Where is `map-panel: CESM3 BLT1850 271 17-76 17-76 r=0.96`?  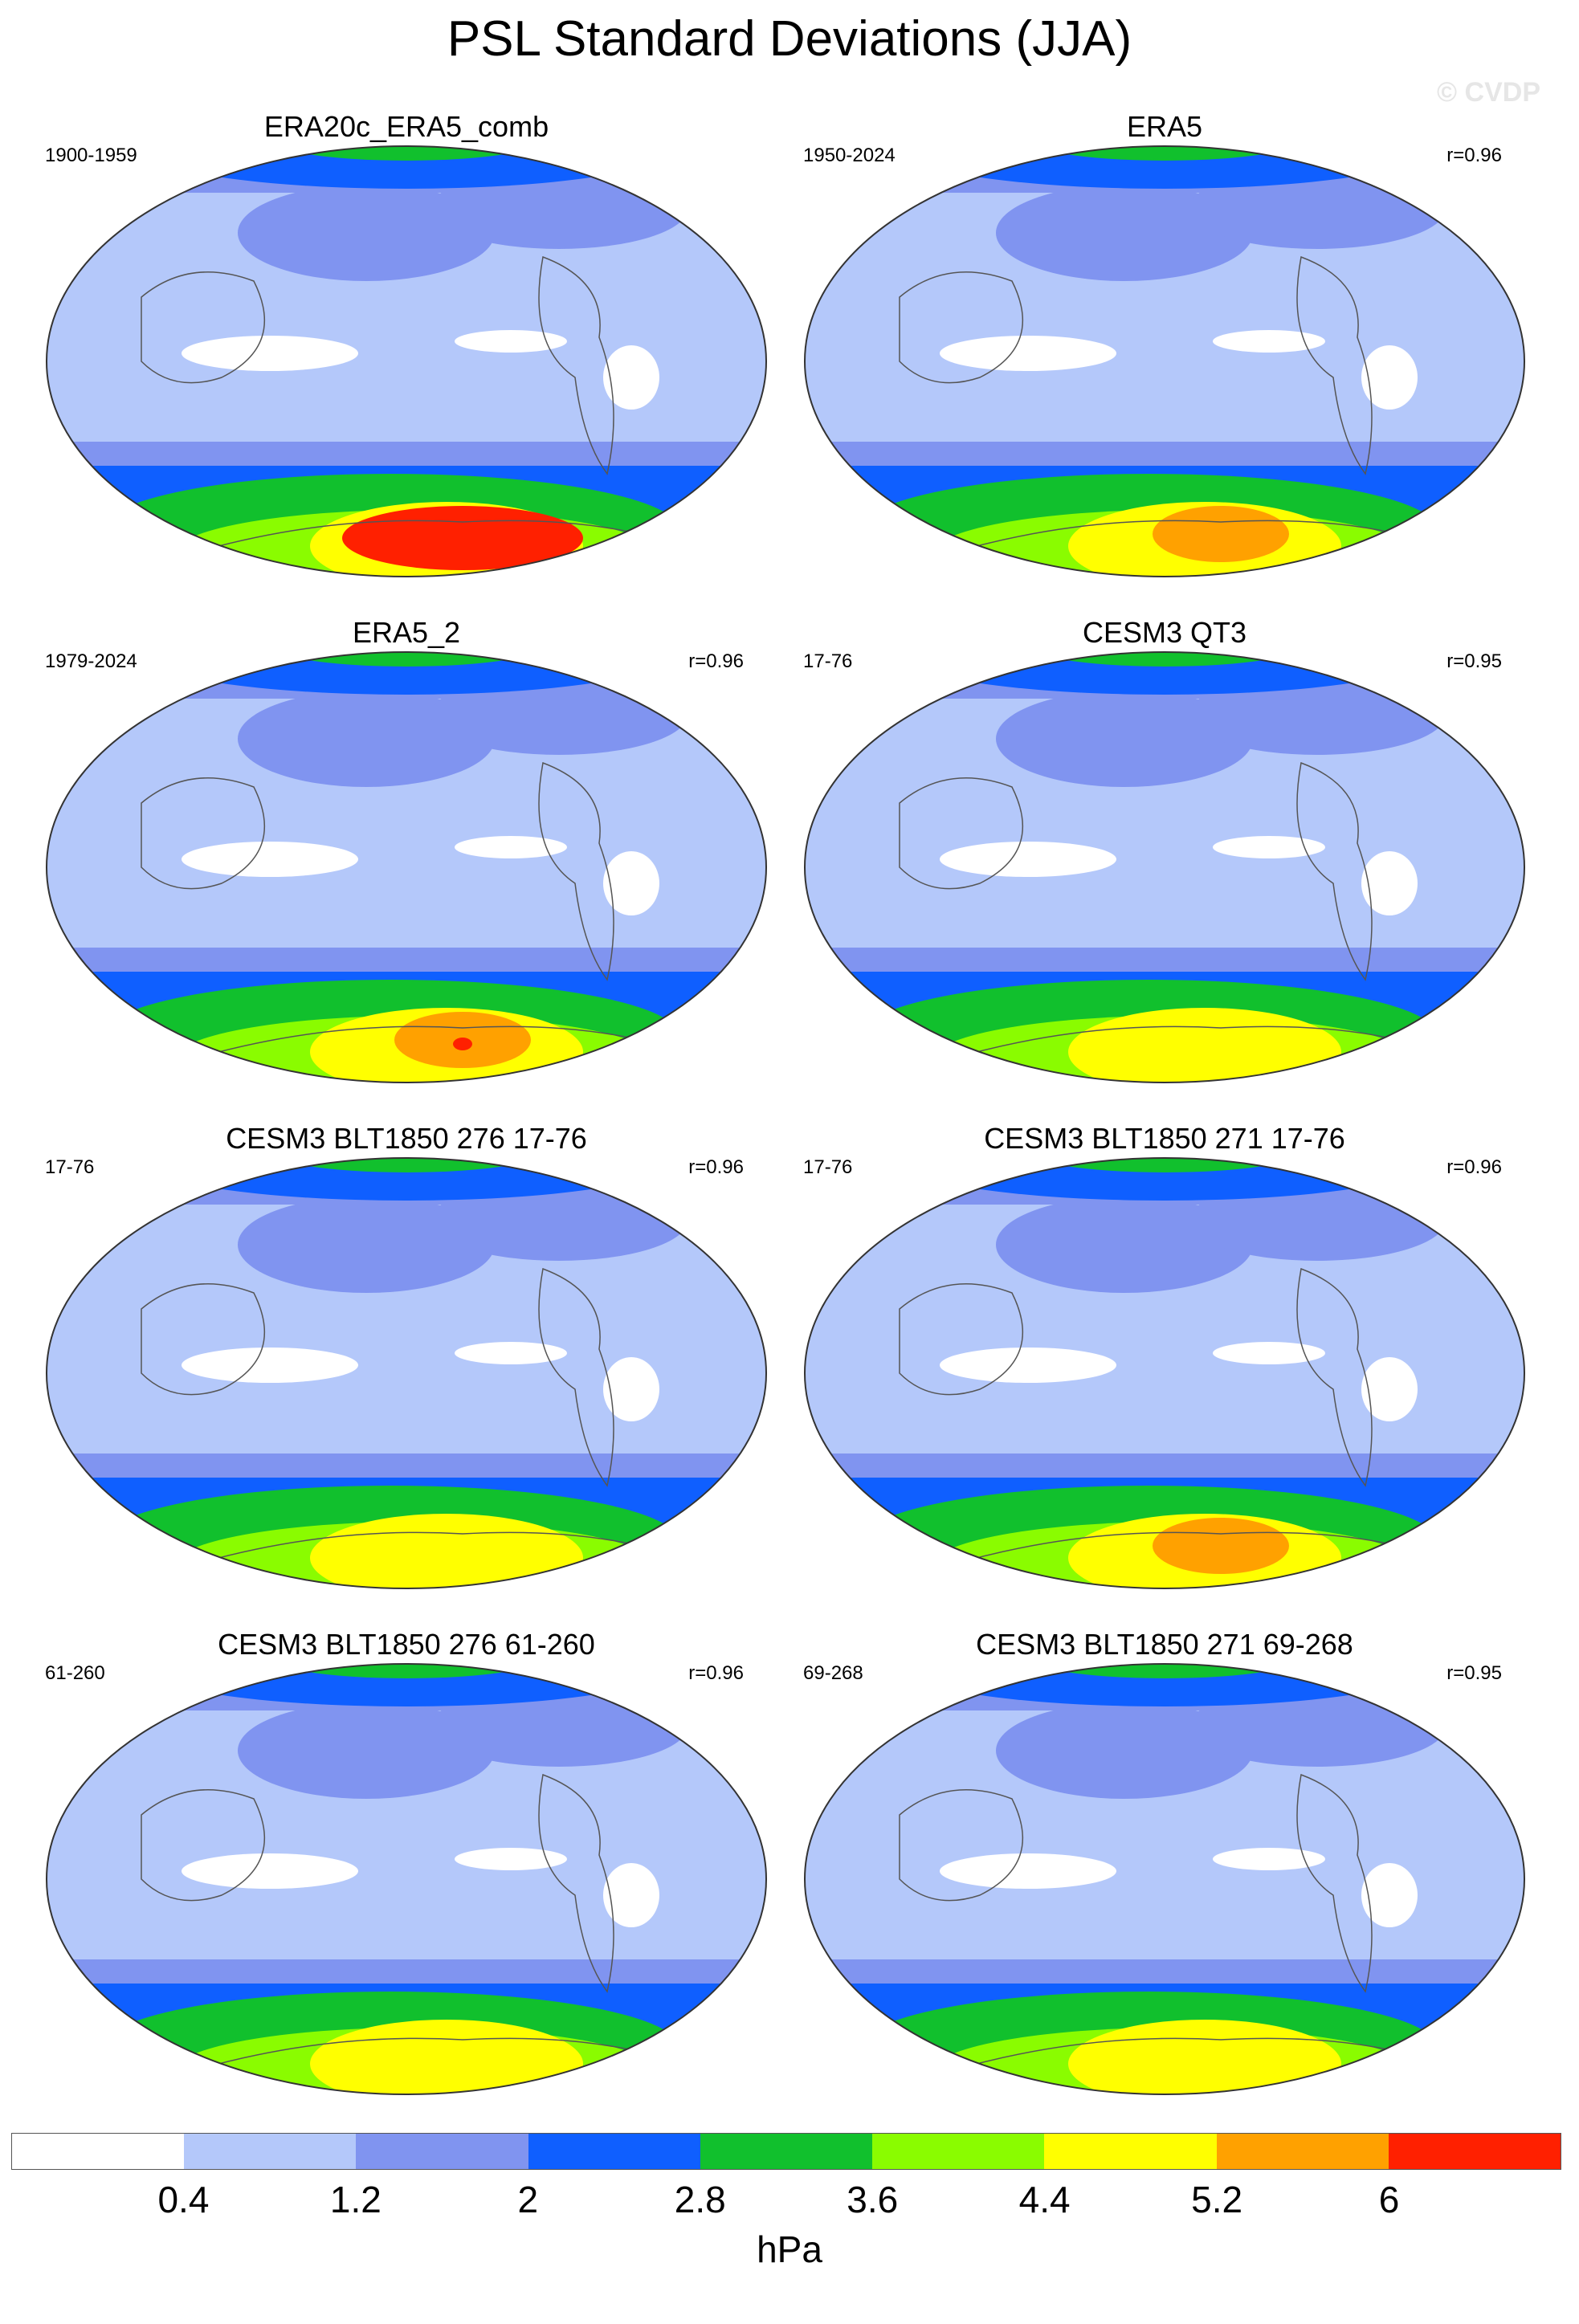 map-panel: CESM3 BLT1850 271 17-76 17-76 r=0.96 is located at coordinates (1164, 1373).